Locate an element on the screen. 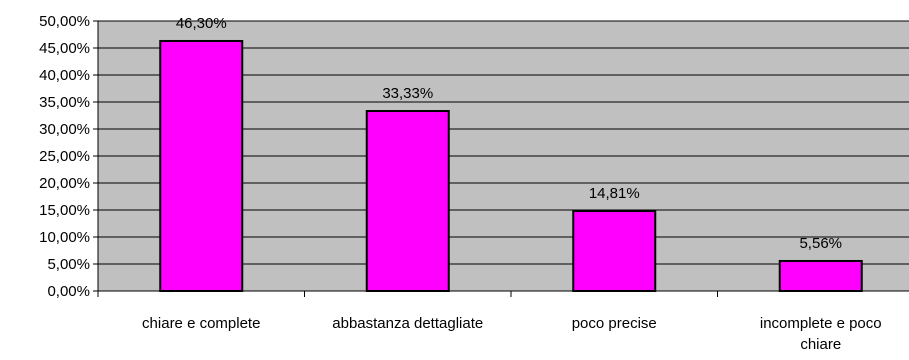 The width and height of the screenshot is (909, 360). y-tick-label: 10,00% is located at coordinates (64, 237).